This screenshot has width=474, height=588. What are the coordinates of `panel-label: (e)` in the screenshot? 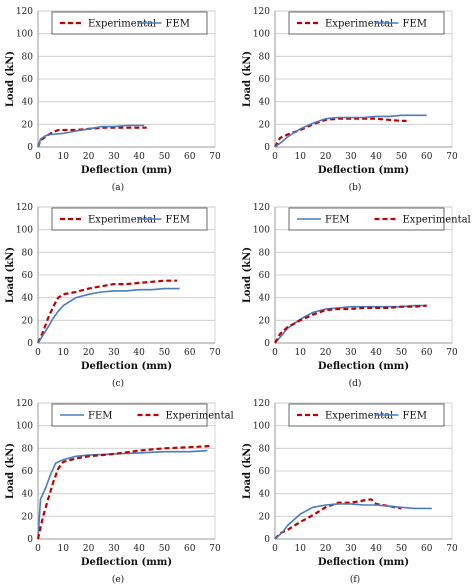 It's located at (118, 579).